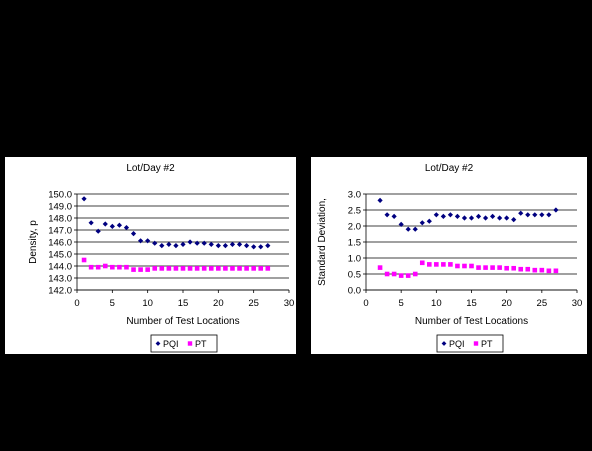 Image resolution: width=592 pixels, height=451 pixels. Describe the element at coordinates (201, 344) in the screenshot. I see `chart-1-legend-label-1: PT` at that location.